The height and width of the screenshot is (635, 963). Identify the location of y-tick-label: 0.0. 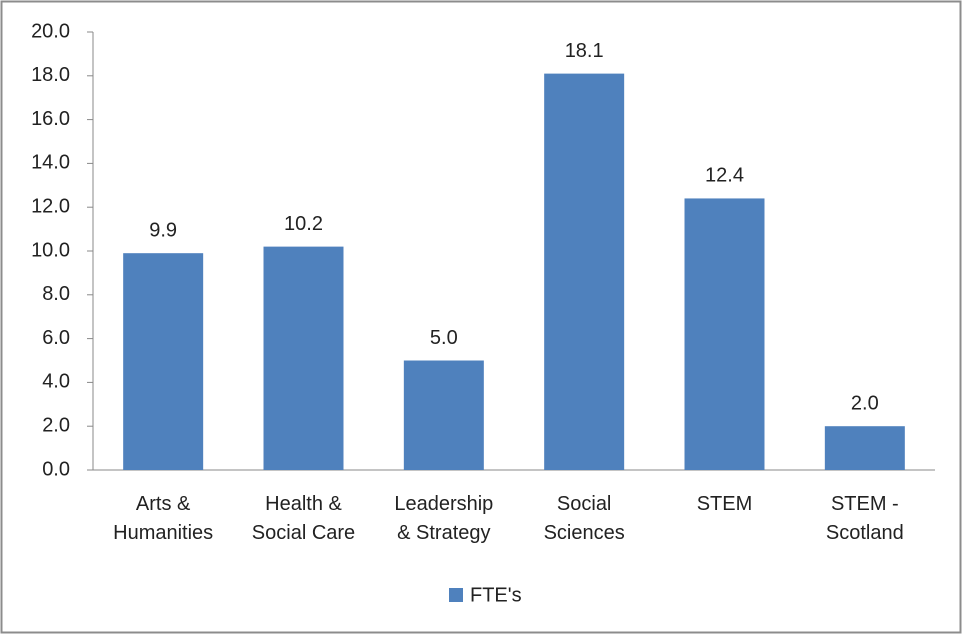
(56, 469).